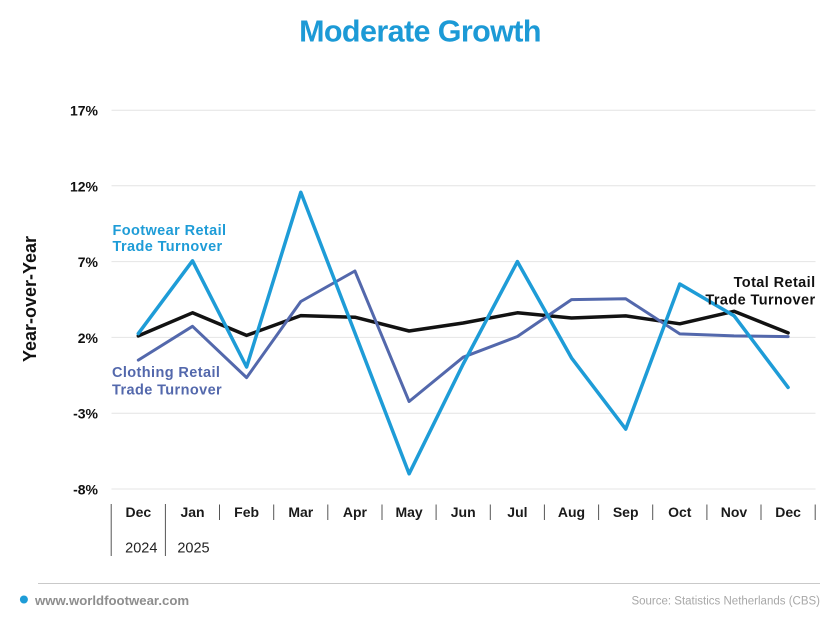  I want to click on svg-text: May, so click(408, 512).